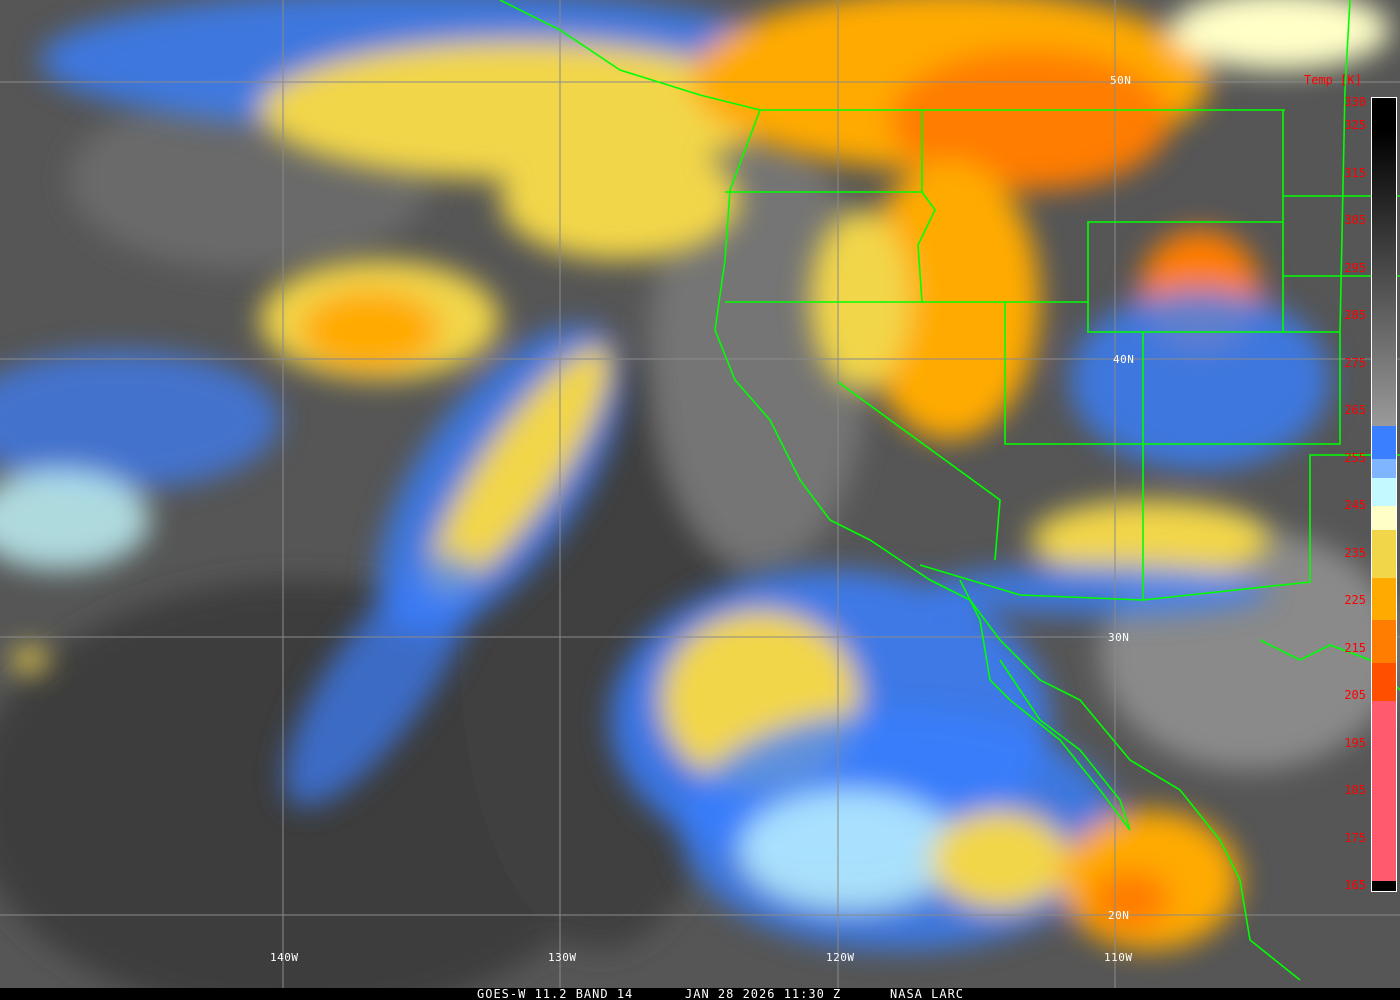  What do you see at coordinates (1355, 220) in the screenshot?
I see `colorbar-tick-label: 305` at bounding box center [1355, 220].